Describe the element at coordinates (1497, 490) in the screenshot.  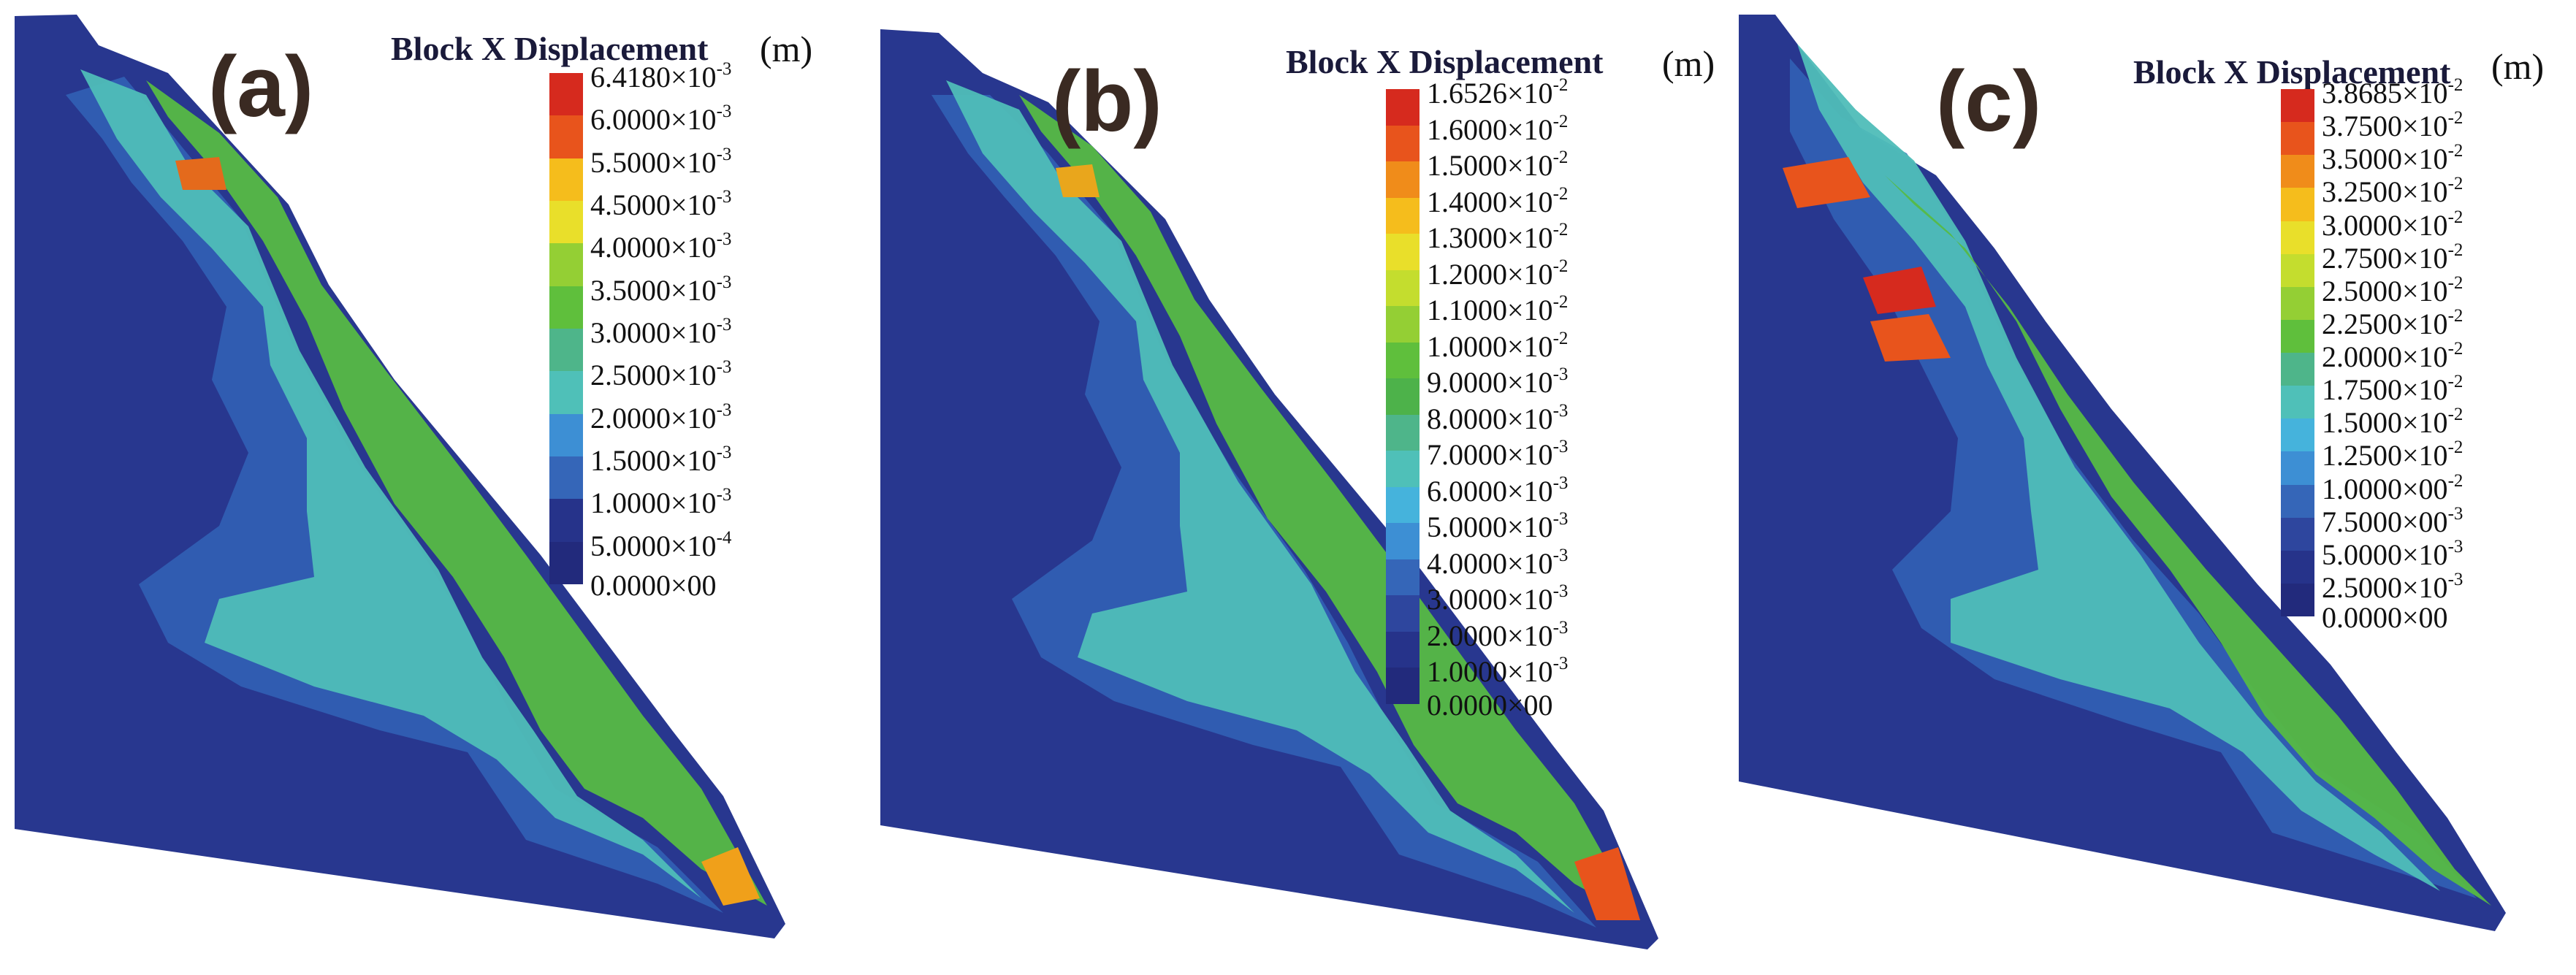
I see `tick-label: 6.0000×10⁻³` at that location.